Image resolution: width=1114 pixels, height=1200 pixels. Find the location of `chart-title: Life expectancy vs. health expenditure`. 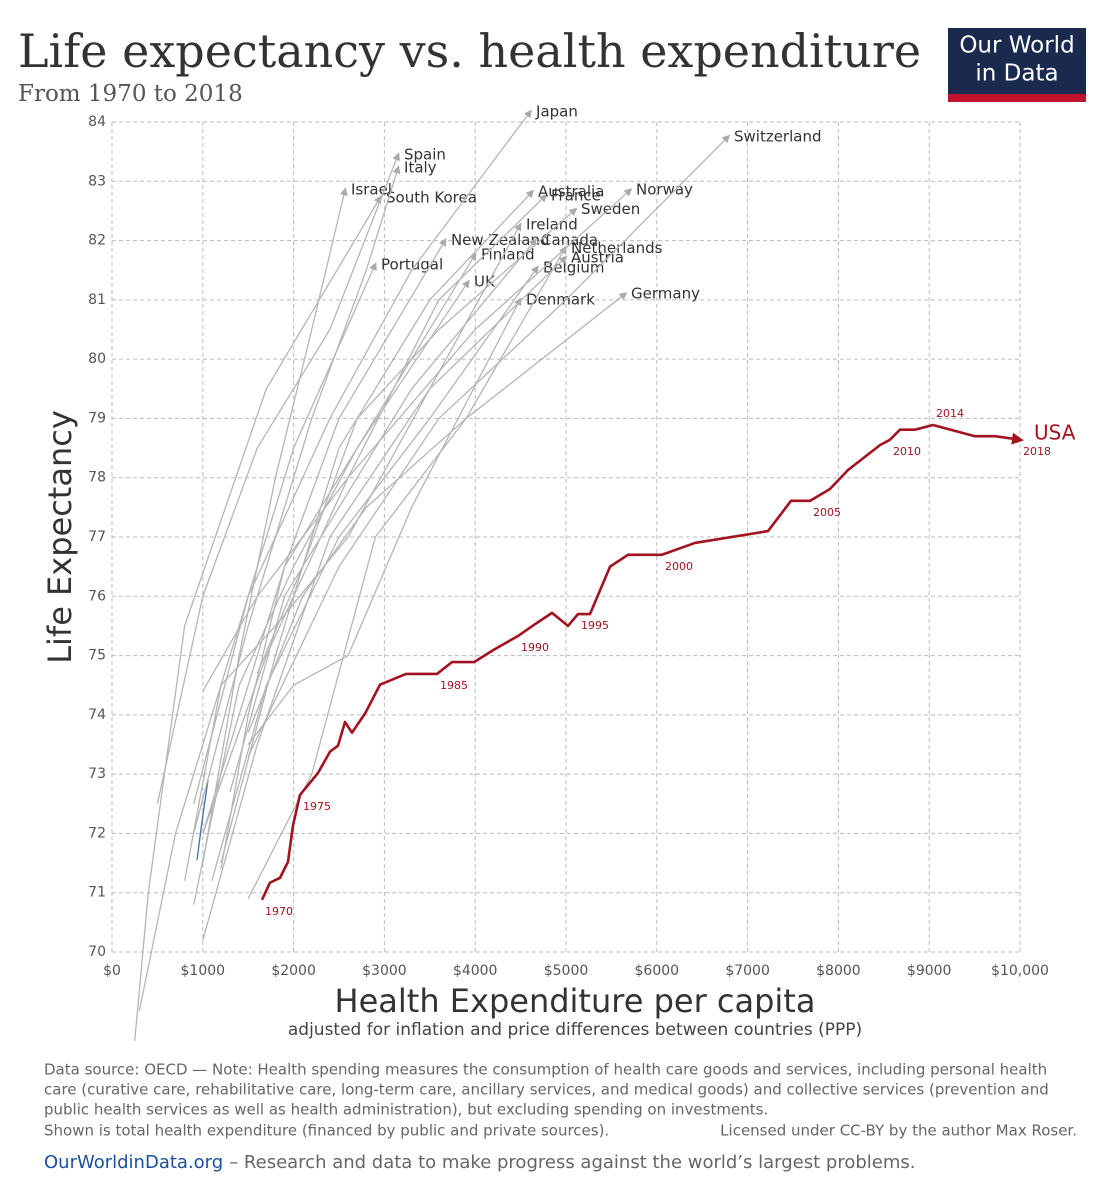

chart-title: Life expectancy vs. health expenditure is located at coordinates (469, 51).